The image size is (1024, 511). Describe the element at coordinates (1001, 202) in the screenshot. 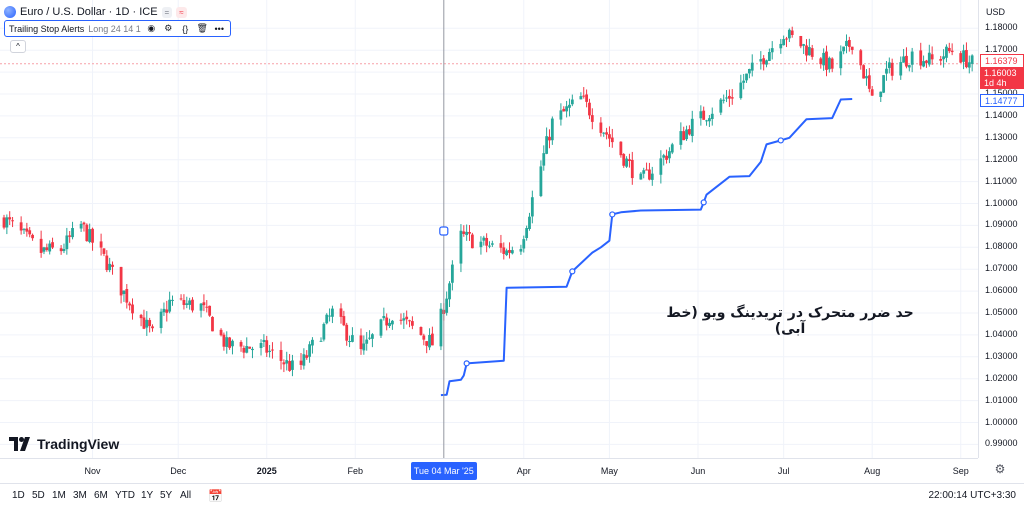

I see `price-tick-label: 1.10000` at that location.